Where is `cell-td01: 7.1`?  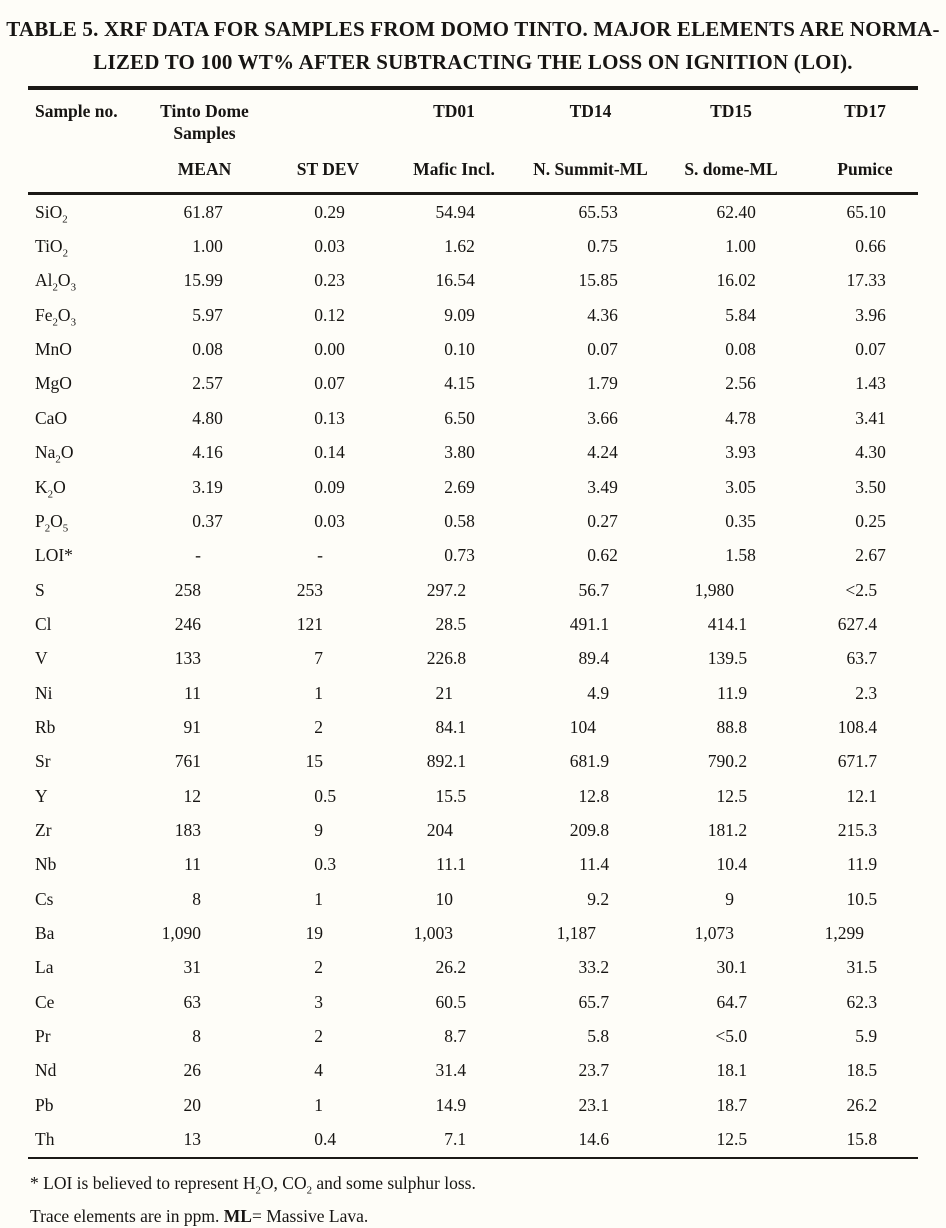 cell-td01: 7.1 is located at coordinates (455, 1139).